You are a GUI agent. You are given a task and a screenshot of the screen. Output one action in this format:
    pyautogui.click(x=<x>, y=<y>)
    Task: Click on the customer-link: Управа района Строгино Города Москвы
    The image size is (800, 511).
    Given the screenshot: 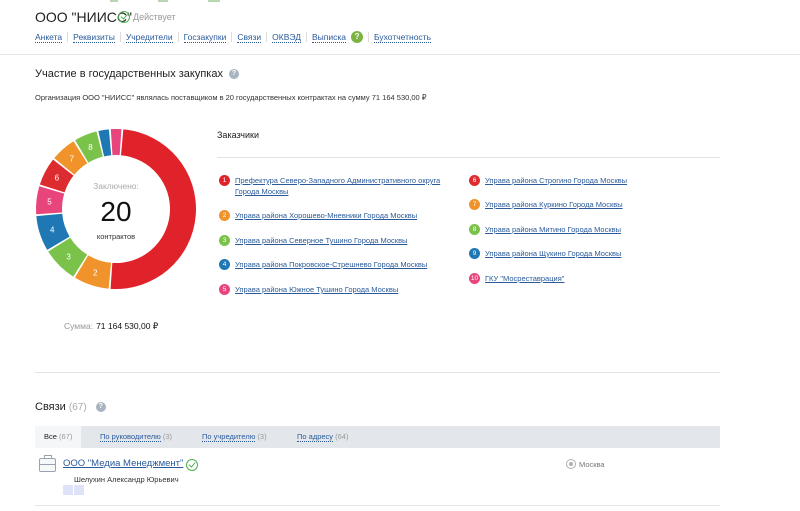 What is the action you would take?
    pyautogui.click(x=556, y=180)
    